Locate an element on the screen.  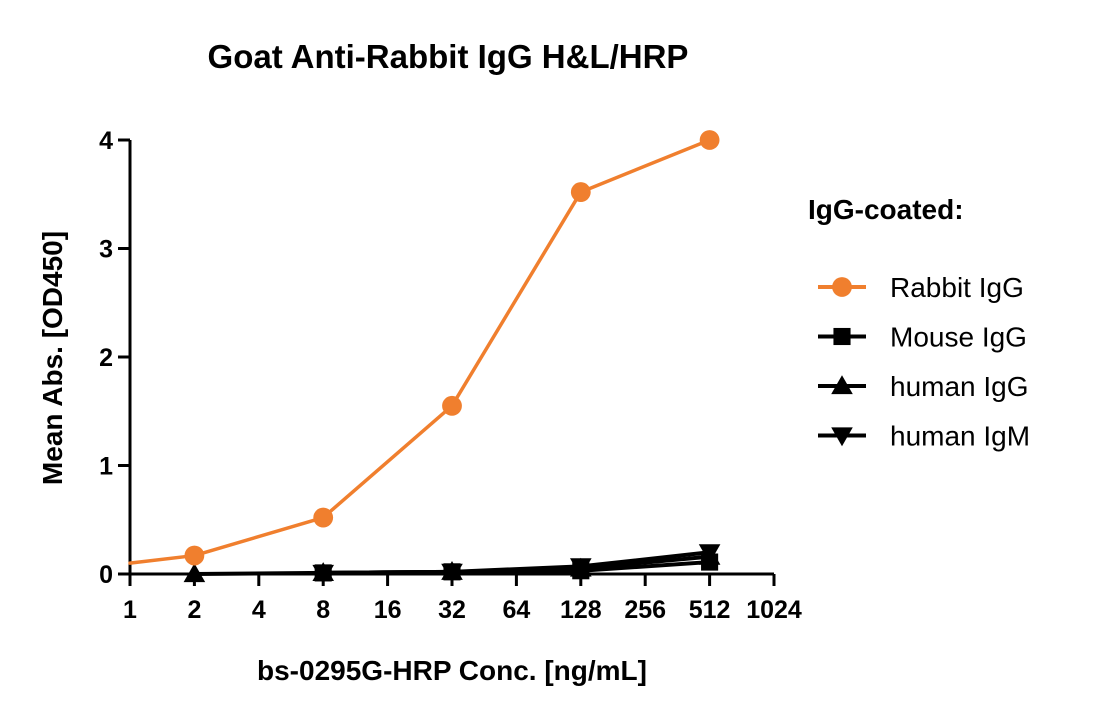
x-tick-label: 256 is located at coordinates (645, 610).